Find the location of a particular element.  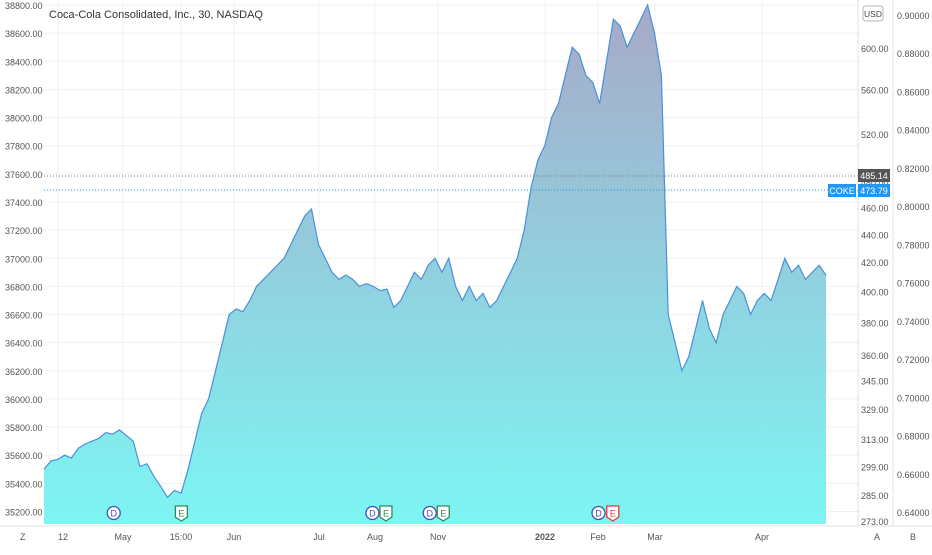

right-axis-tick: 329.00 is located at coordinates (875, 410).